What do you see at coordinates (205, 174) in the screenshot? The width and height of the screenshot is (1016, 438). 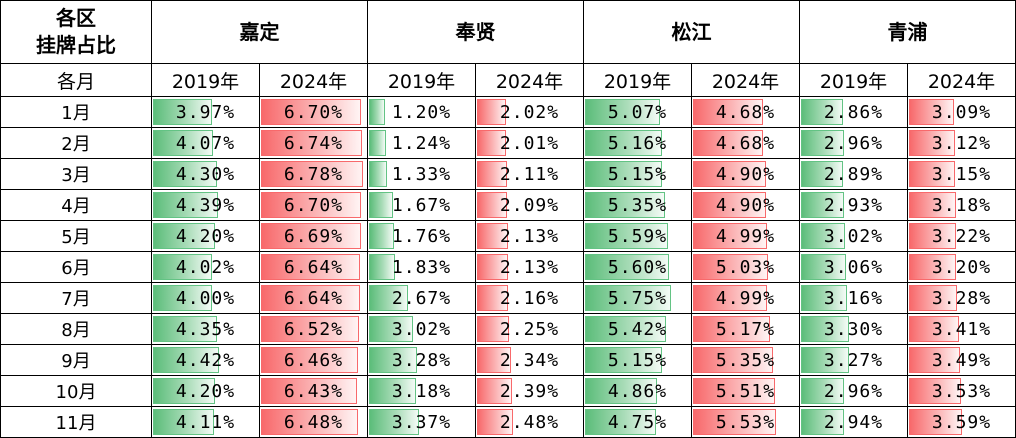 I see `value-cell: 4.30%` at bounding box center [205, 174].